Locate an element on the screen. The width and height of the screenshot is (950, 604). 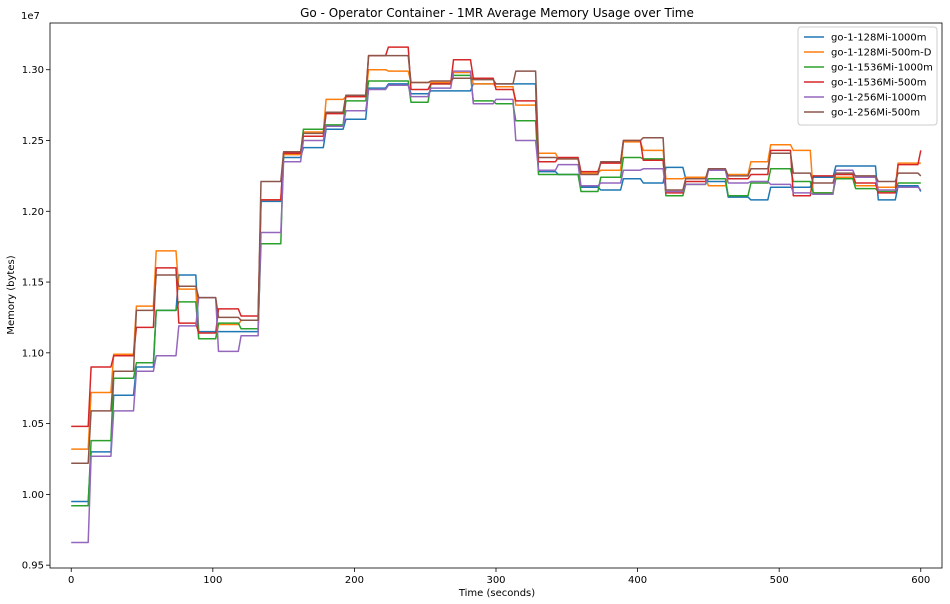
y-tick-label: 1.05 is located at coordinates (33, 424).